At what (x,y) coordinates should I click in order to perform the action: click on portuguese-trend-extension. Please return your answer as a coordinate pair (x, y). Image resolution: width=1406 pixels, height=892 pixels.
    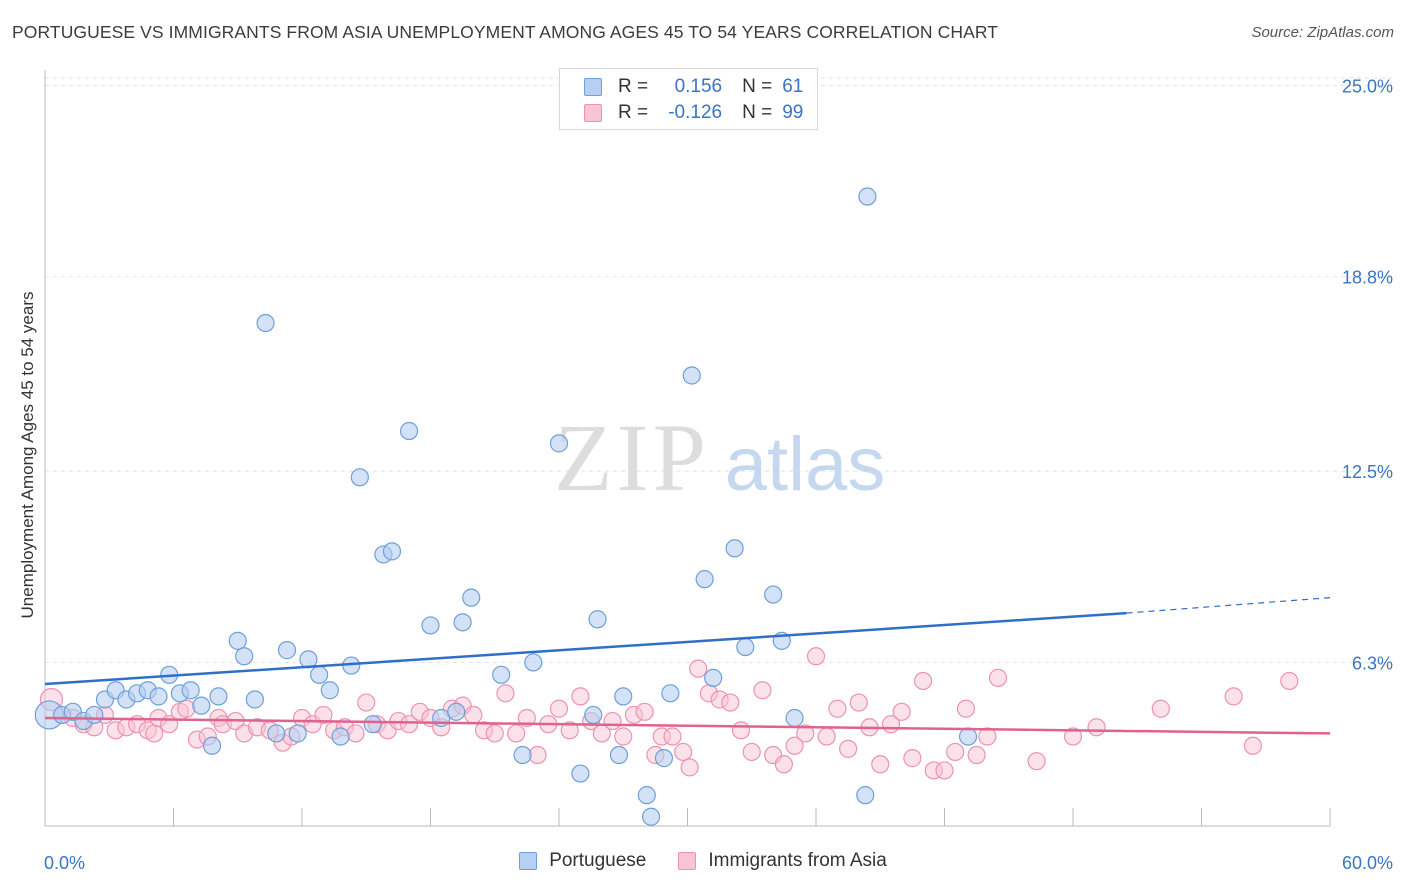
    Looking at the image, I should click on (1228, 605).